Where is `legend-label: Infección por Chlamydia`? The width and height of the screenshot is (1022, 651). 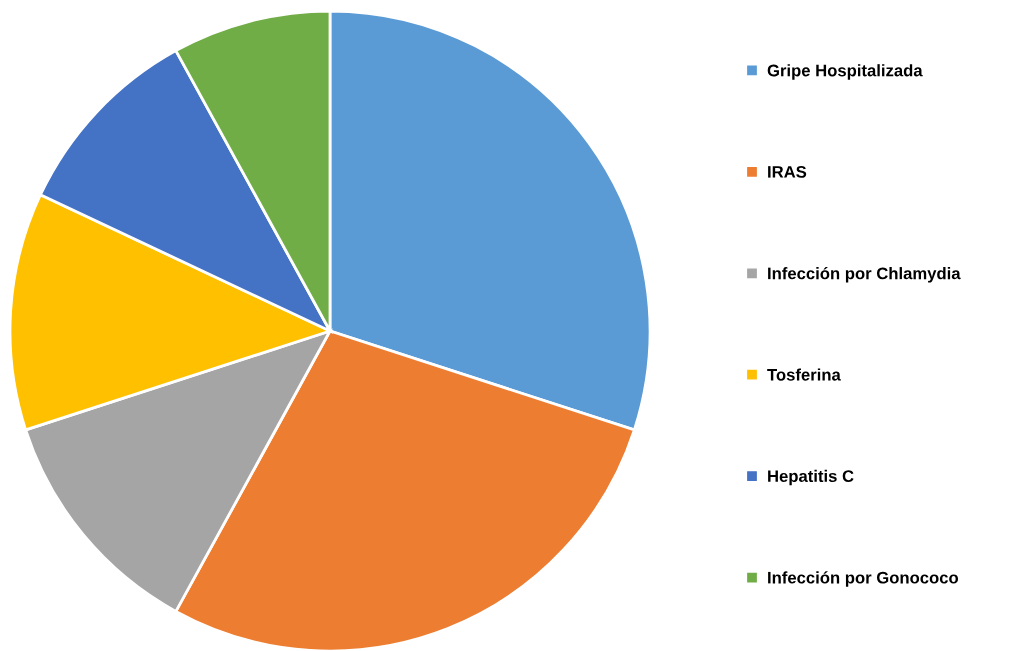 legend-label: Infección por Chlamydia is located at coordinates (864, 274).